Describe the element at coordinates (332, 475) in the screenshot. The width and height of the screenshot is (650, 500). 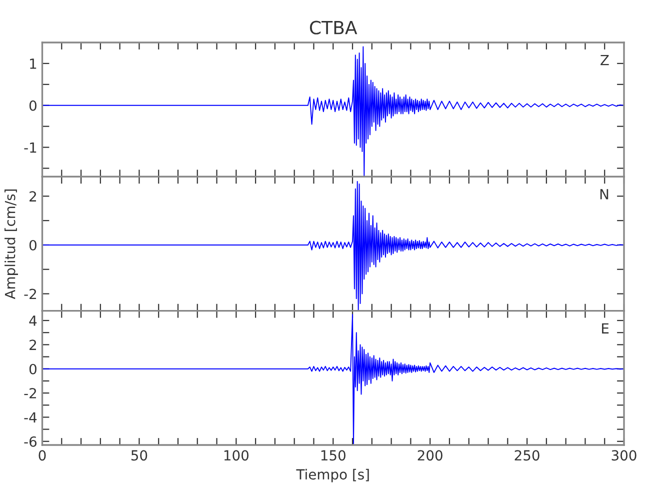
I see `x-axis-title: Tiempo [s]` at that location.